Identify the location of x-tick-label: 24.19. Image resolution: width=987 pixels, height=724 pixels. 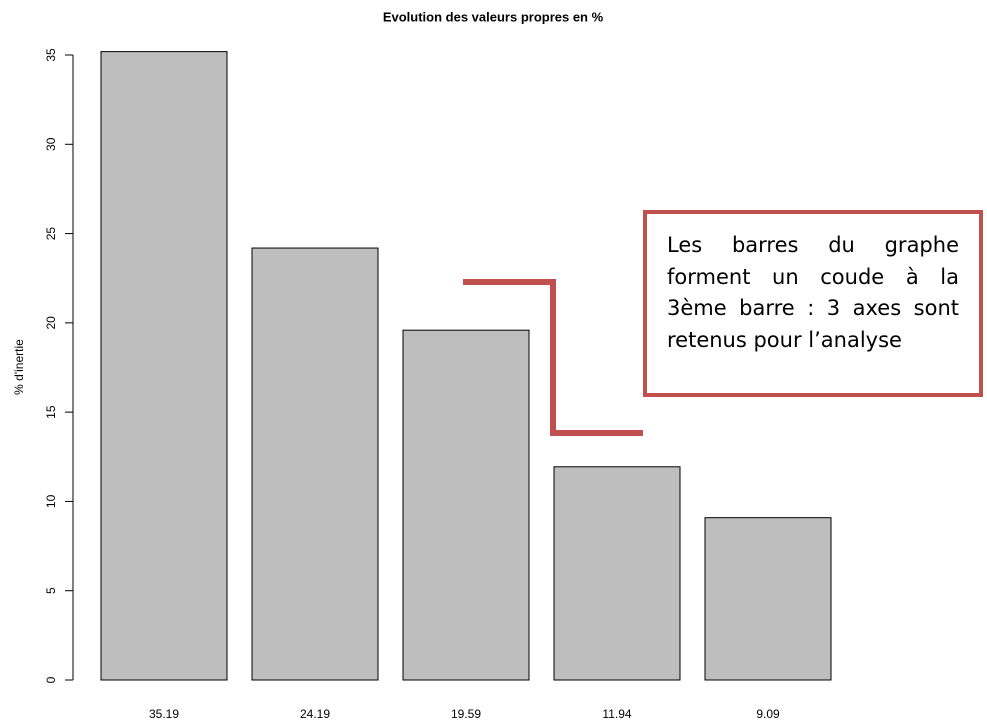
(315, 714).